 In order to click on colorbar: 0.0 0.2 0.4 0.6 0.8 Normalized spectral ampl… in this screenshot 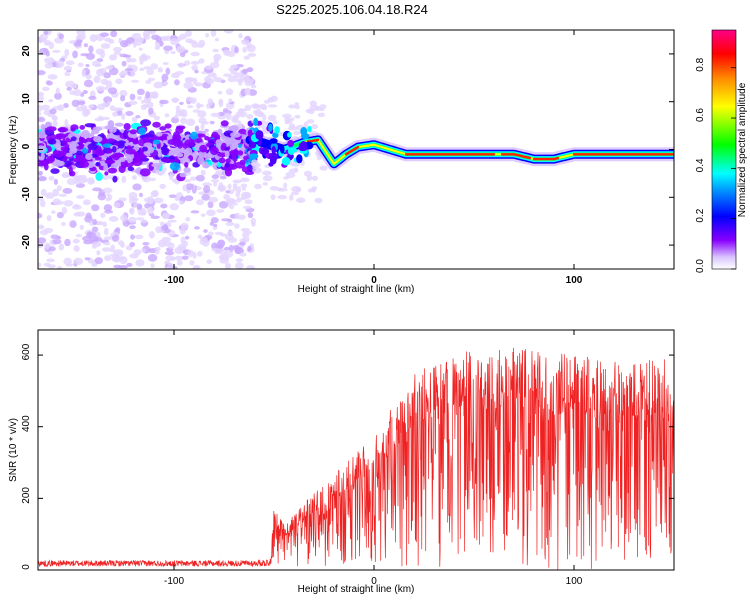, I will do `click(721, 151)`.